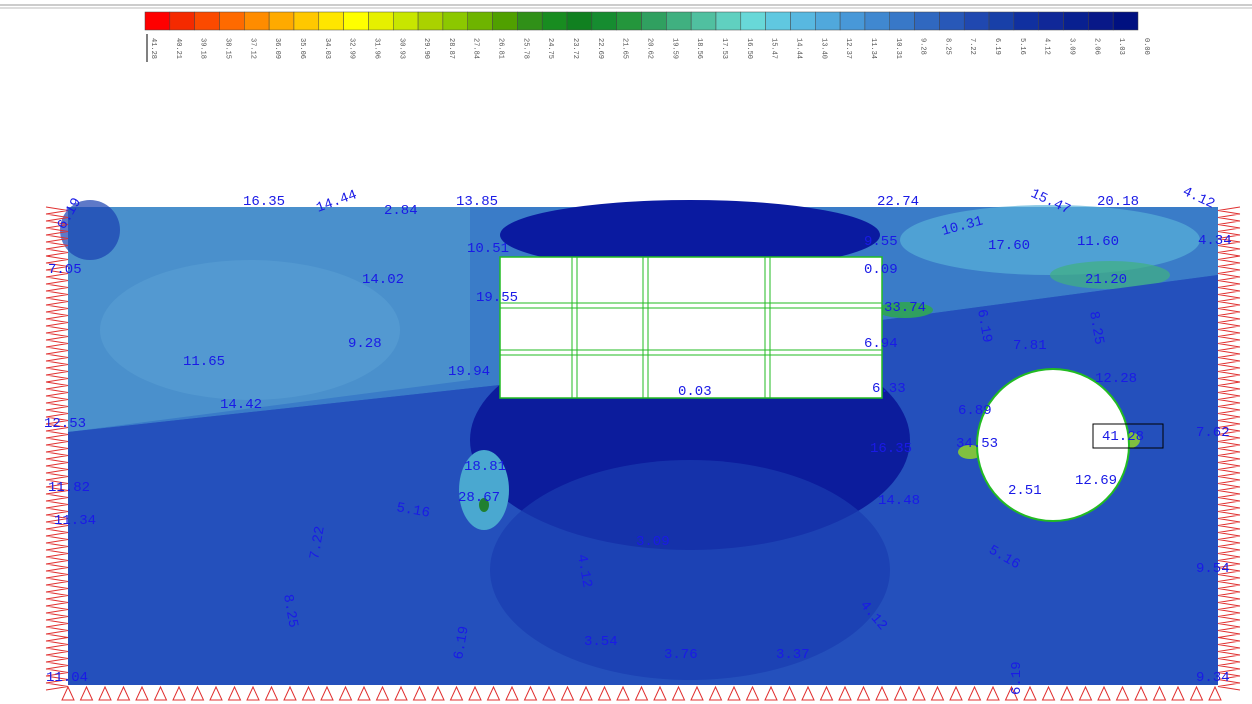 The height and width of the screenshot is (704, 1252). I want to click on colorbar-label: 0.00, so click(1146, 46).